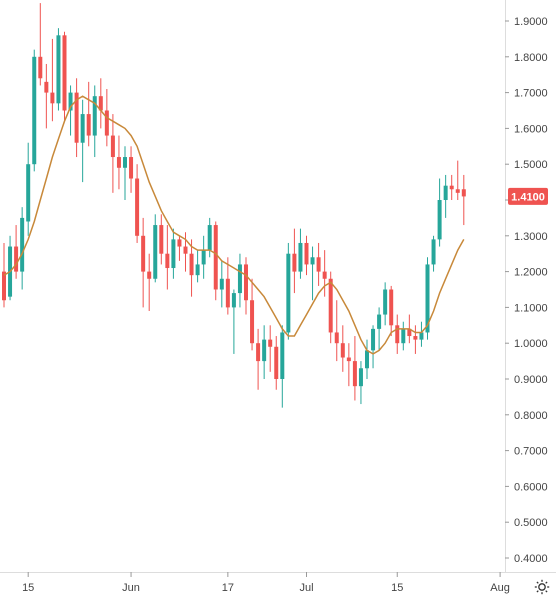  Describe the element at coordinates (531, 487) in the screenshot. I see `price-tick-label: 0.6000` at that location.